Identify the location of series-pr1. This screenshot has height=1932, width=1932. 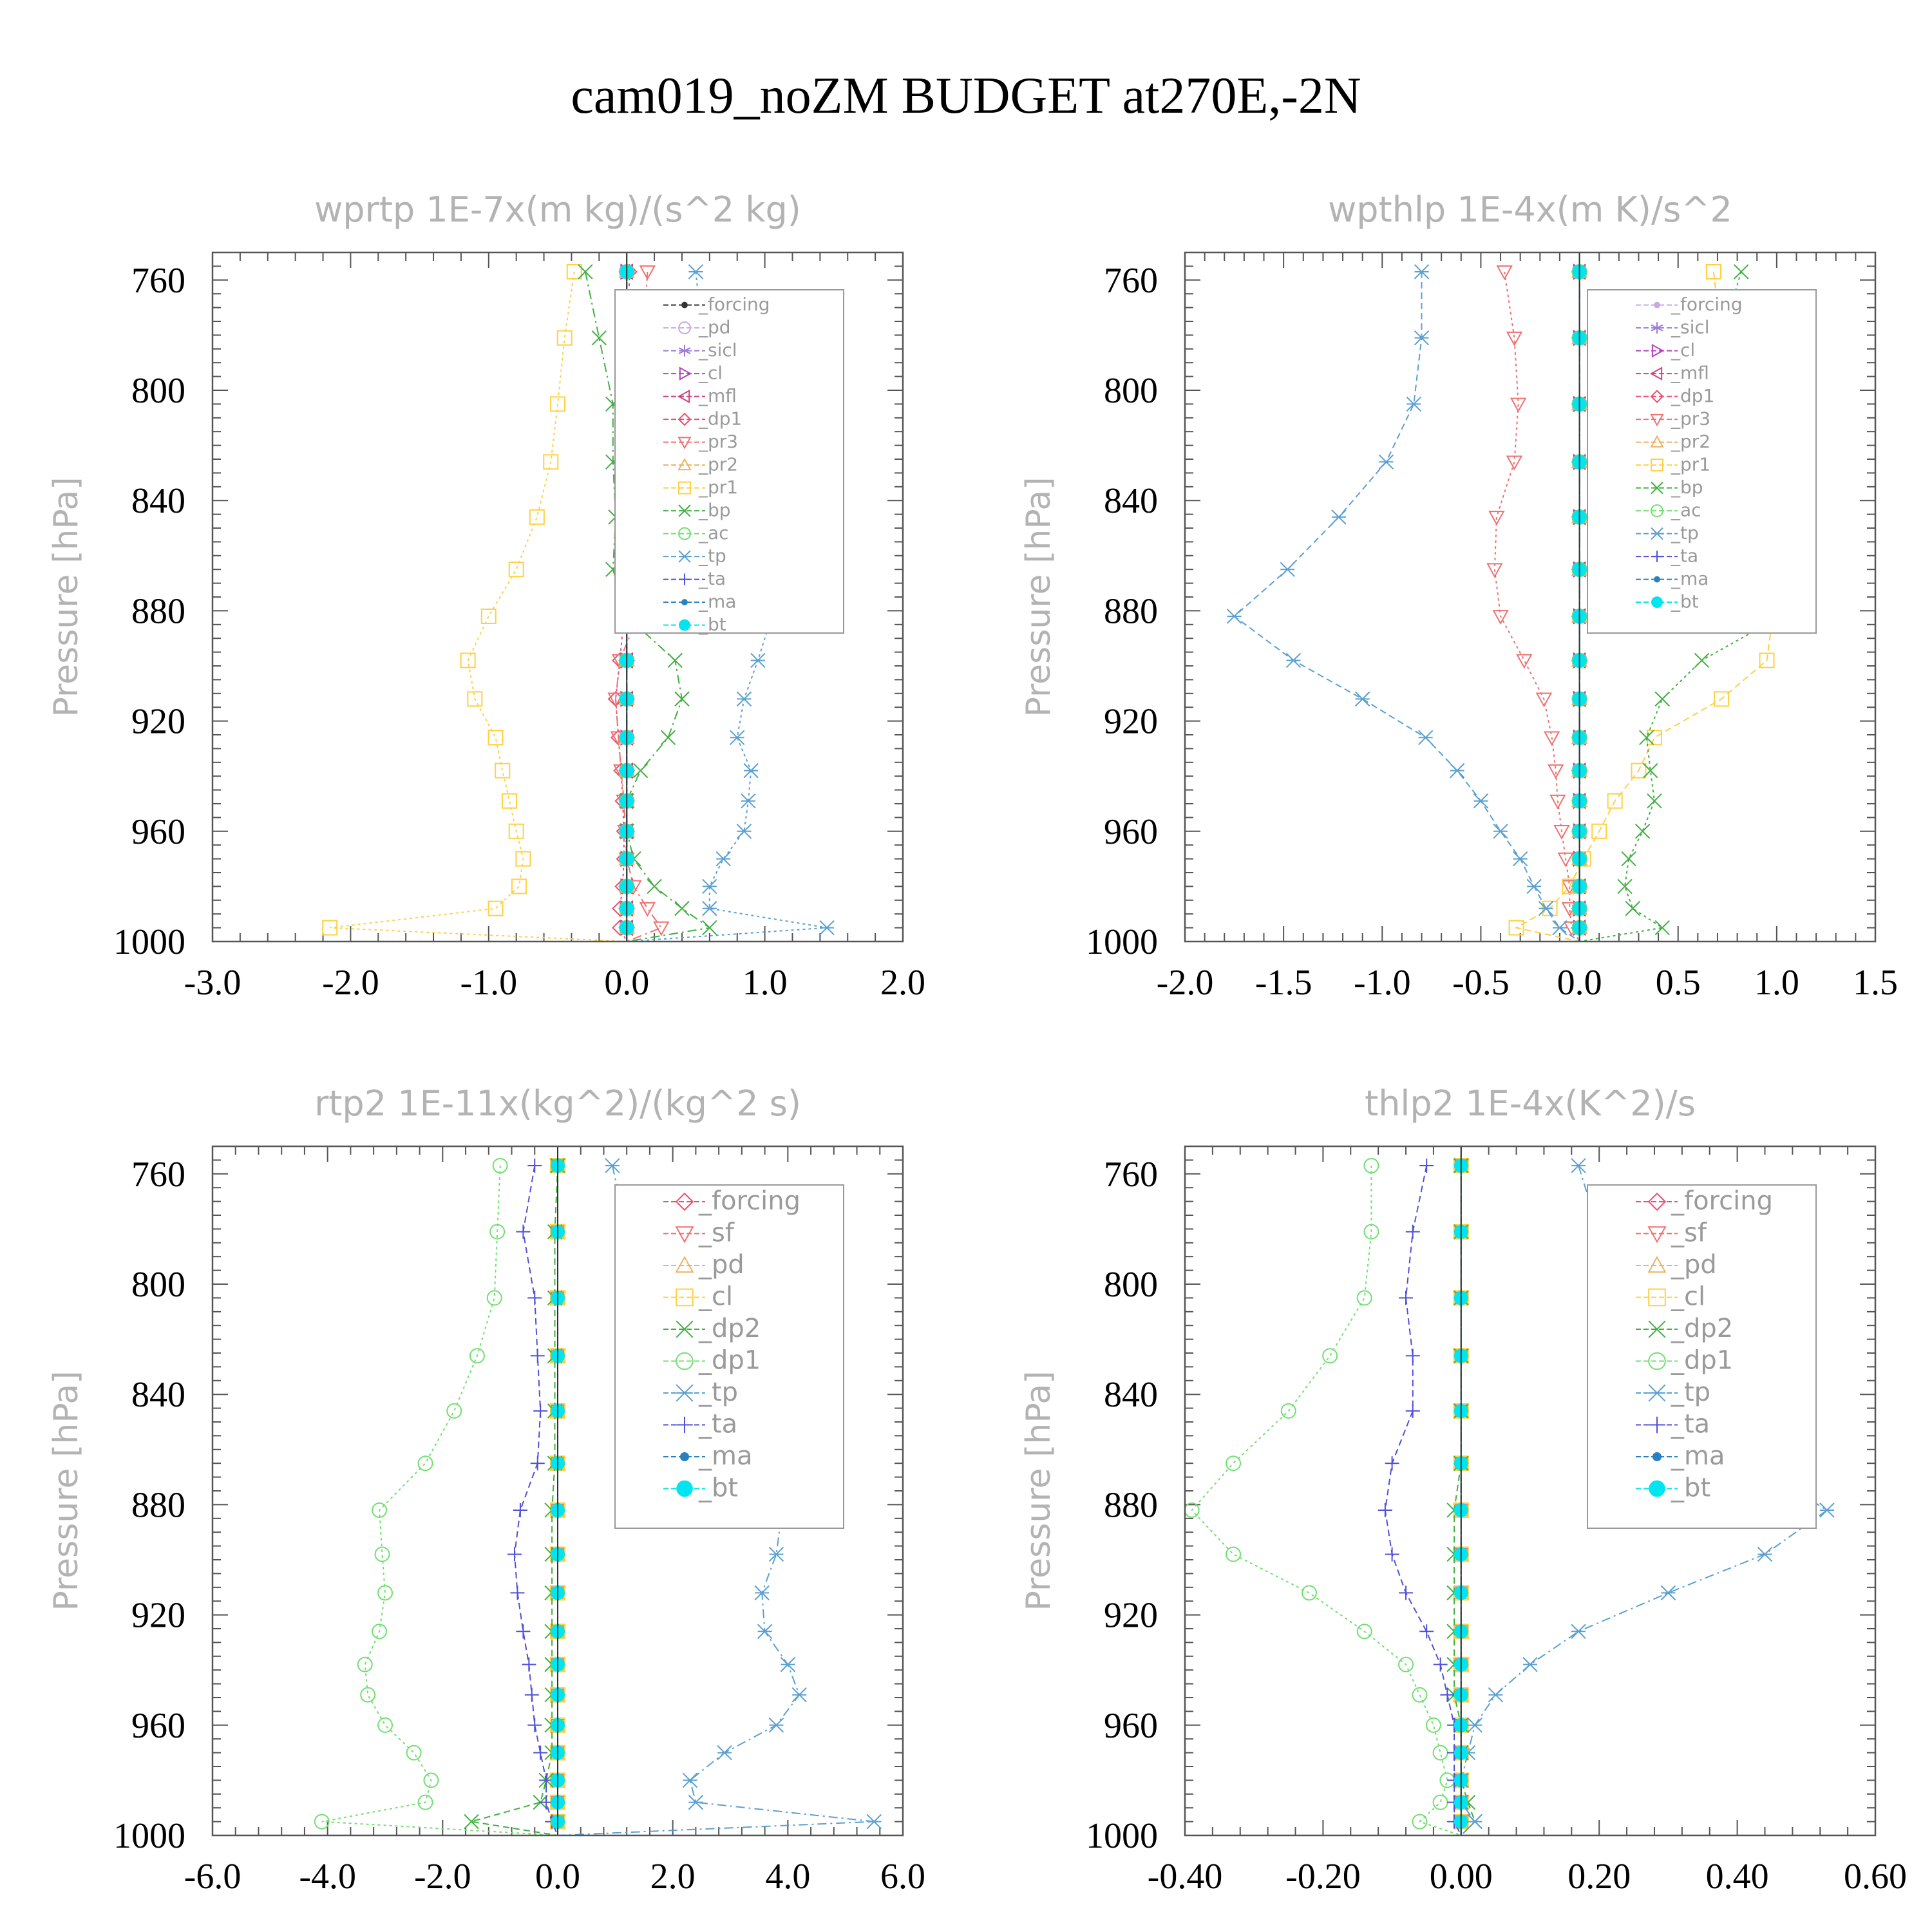
(475, 603).